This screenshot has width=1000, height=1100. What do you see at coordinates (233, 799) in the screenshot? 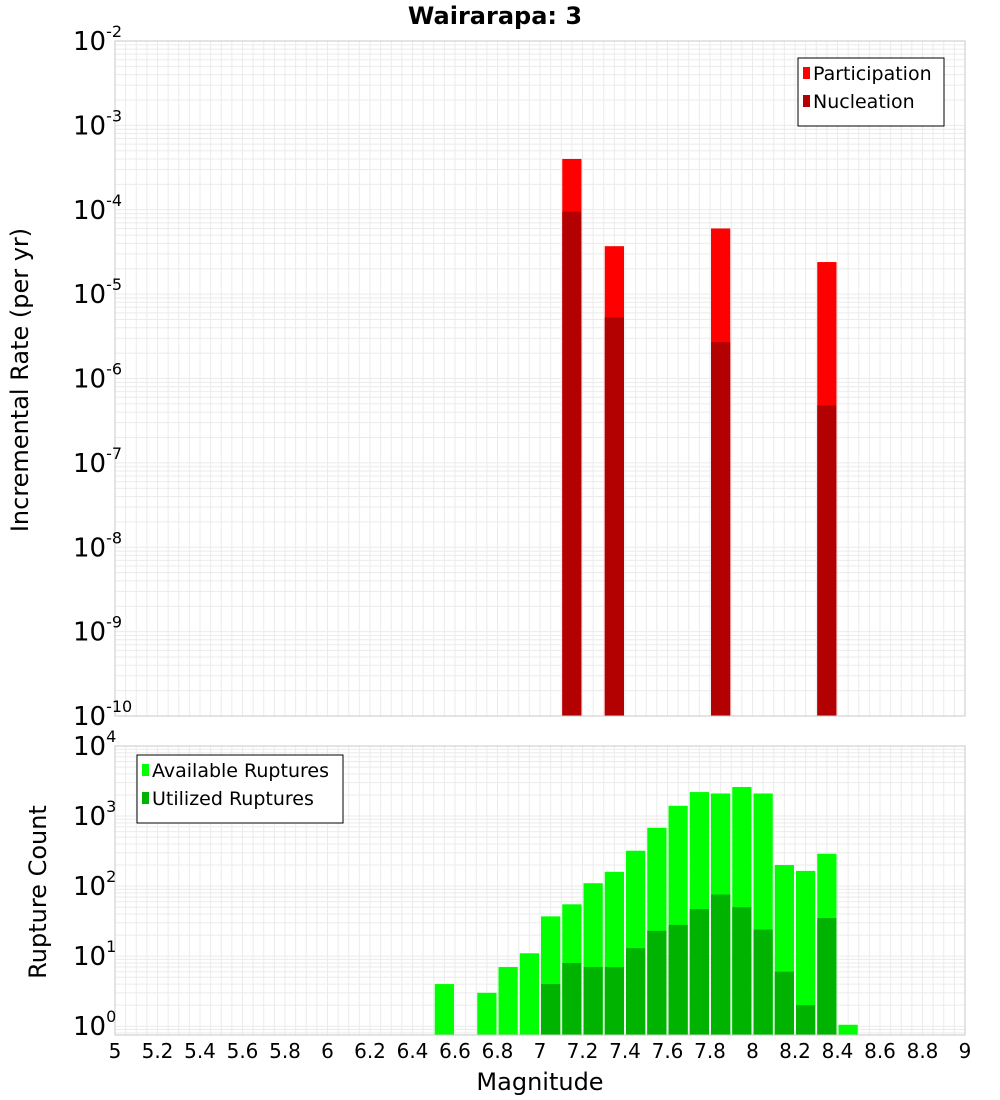
I see `utilized-ruptures-legend-label: Utilized Ruptures` at bounding box center [233, 799].